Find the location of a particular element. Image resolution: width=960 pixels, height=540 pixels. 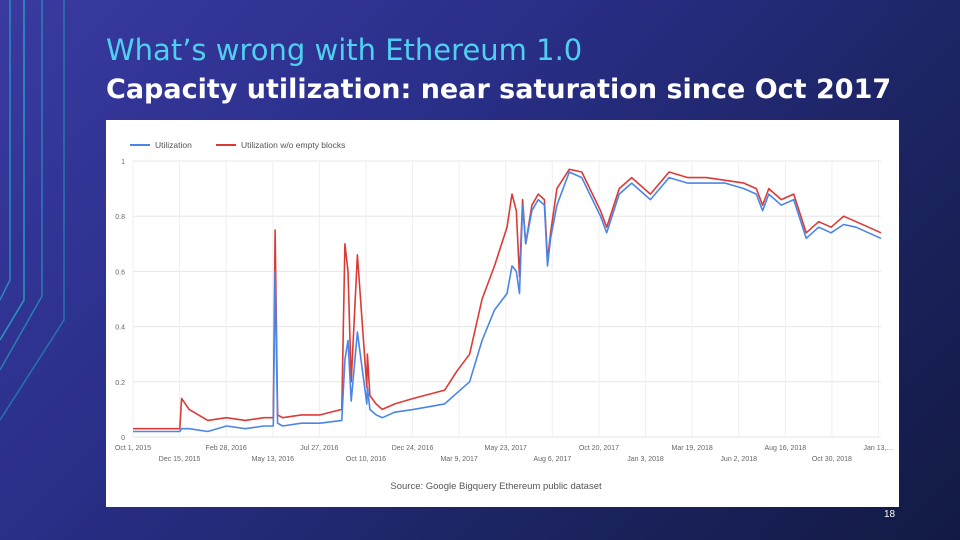

y-tick-label: 0.4 is located at coordinates (120, 328).